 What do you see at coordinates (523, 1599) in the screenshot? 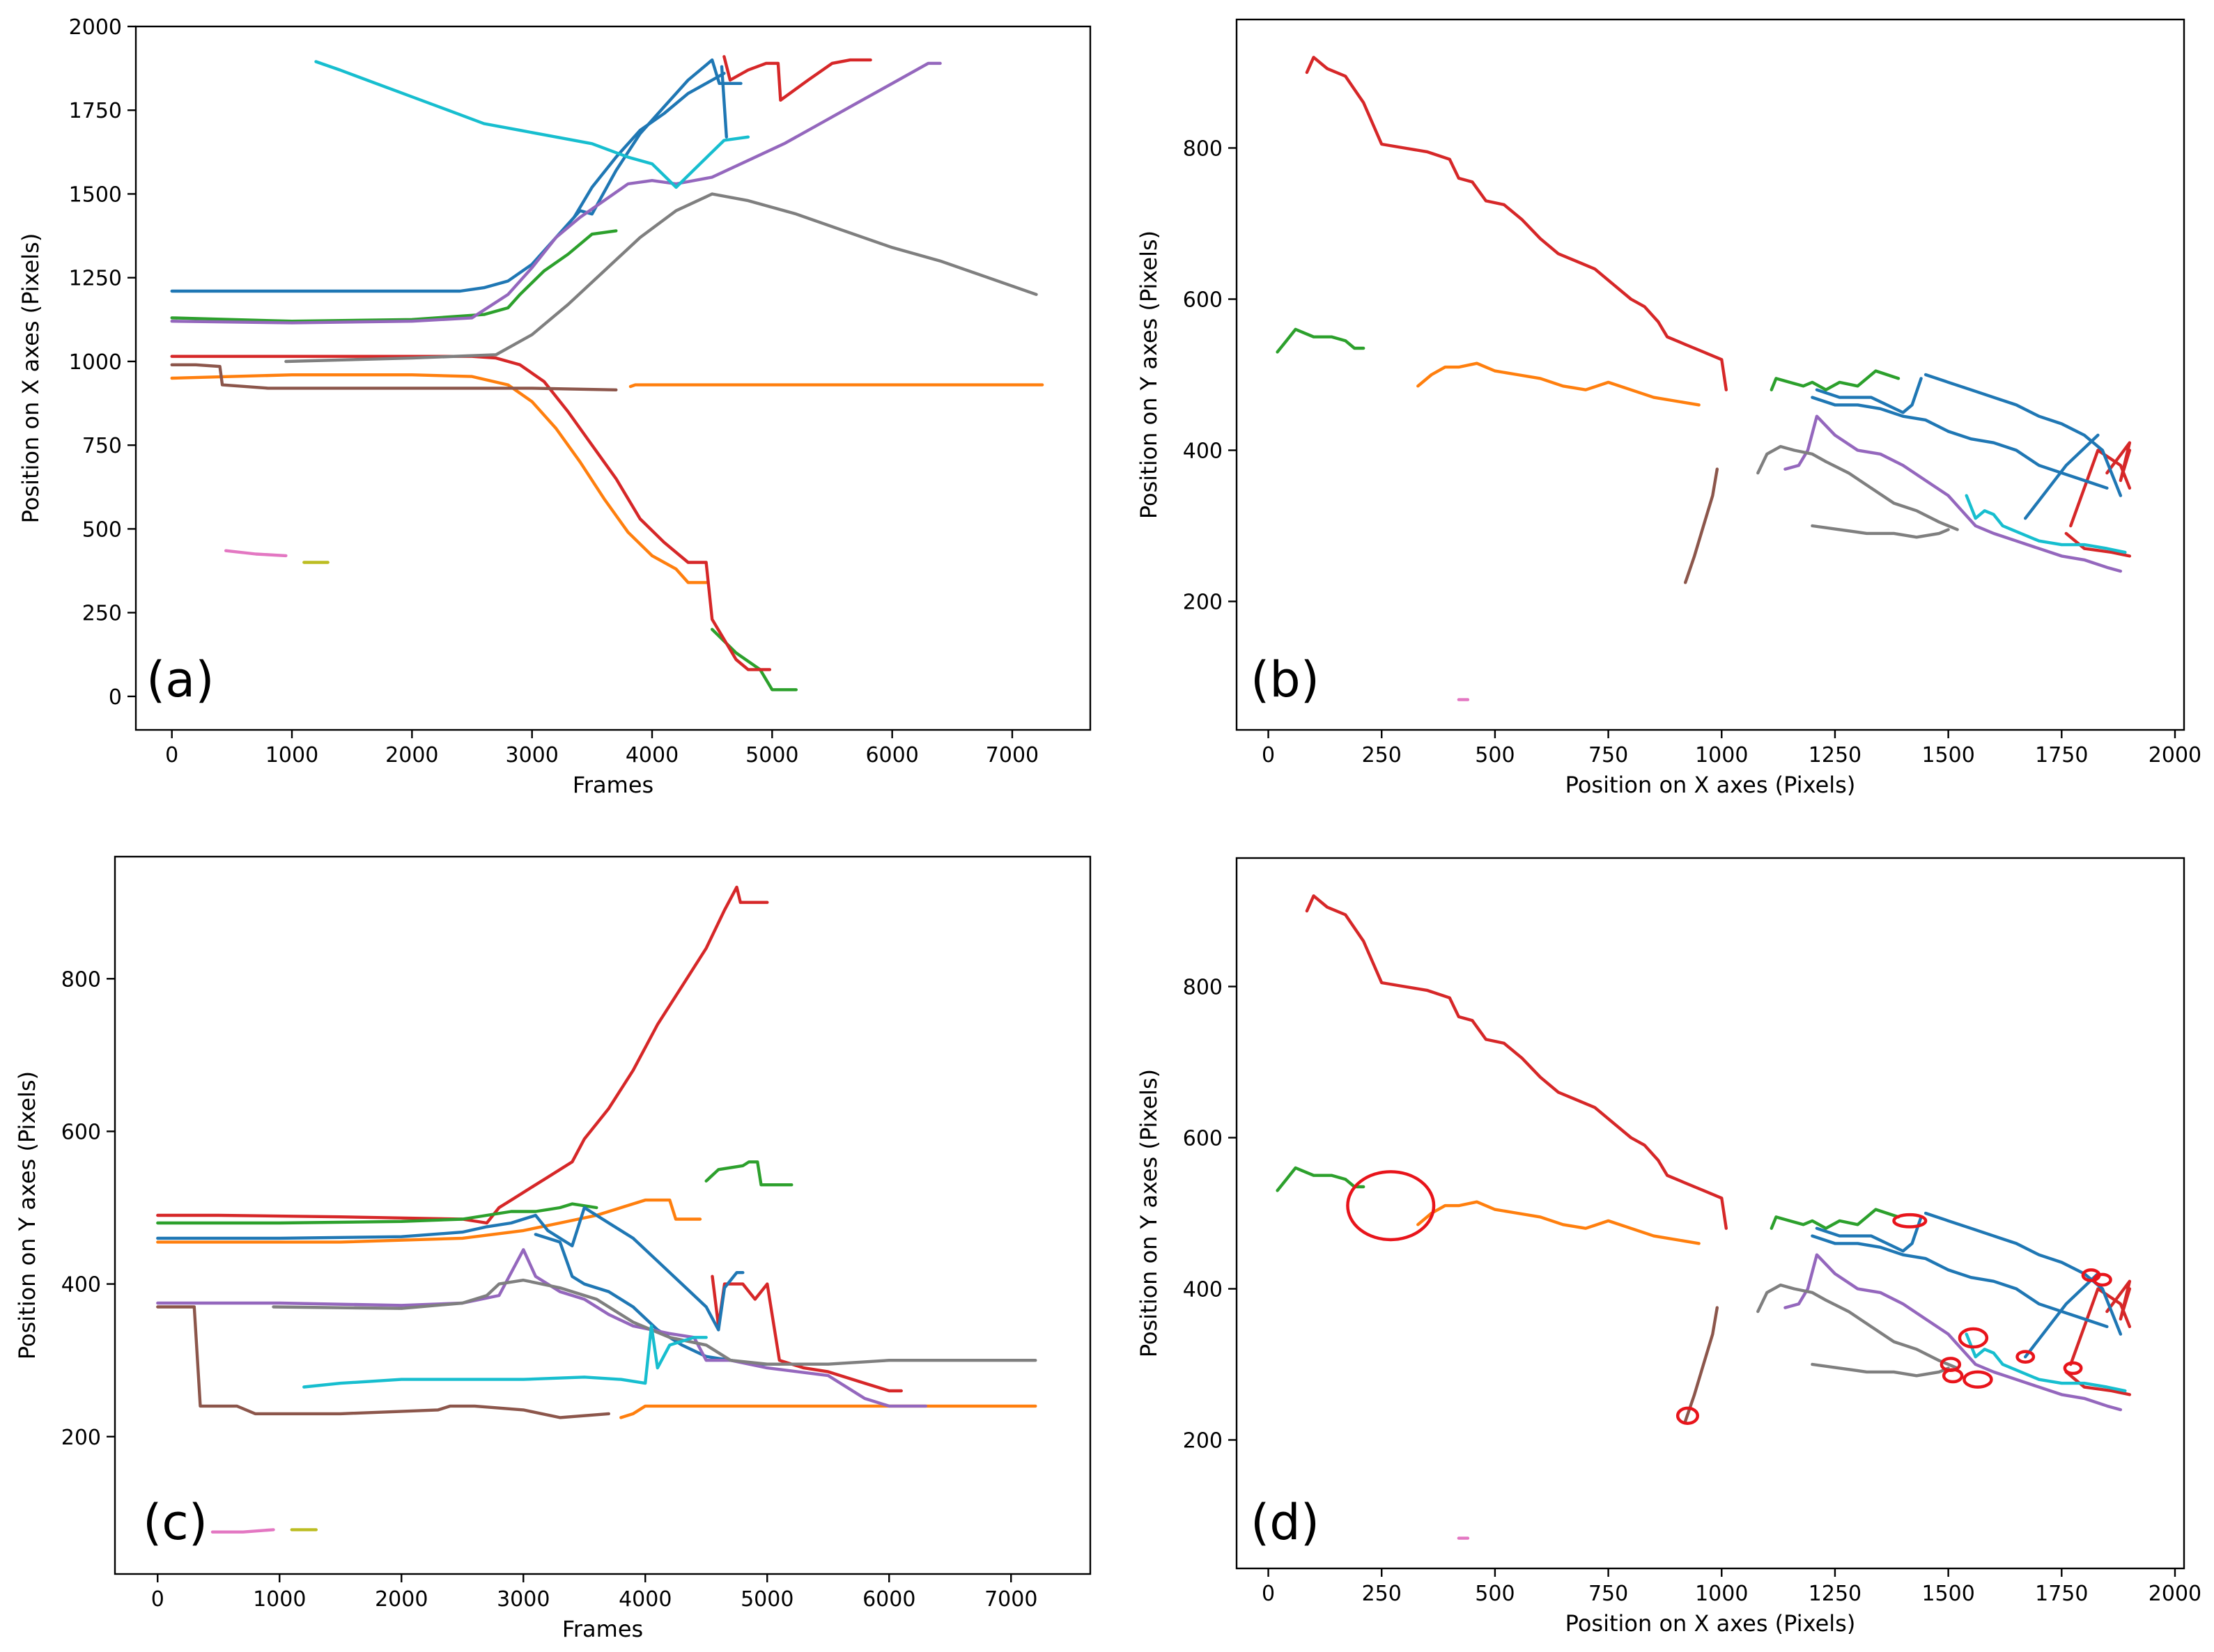
I see `x-tick-label: 3000` at bounding box center [523, 1599].